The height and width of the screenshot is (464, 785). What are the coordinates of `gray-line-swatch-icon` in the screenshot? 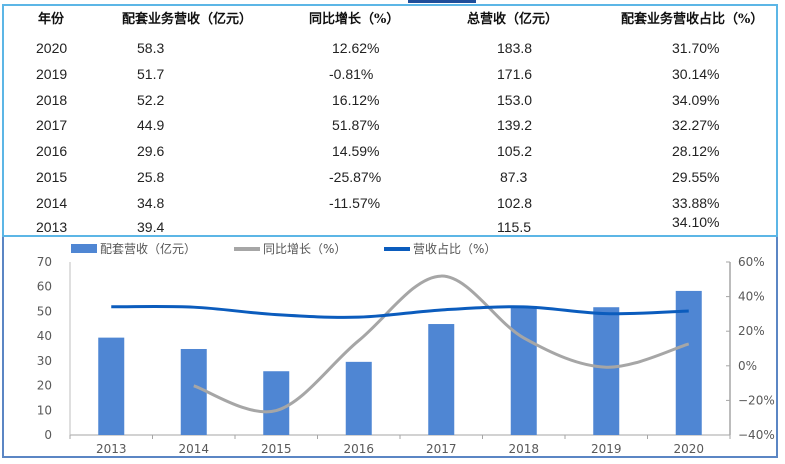 It's located at (247, 248).